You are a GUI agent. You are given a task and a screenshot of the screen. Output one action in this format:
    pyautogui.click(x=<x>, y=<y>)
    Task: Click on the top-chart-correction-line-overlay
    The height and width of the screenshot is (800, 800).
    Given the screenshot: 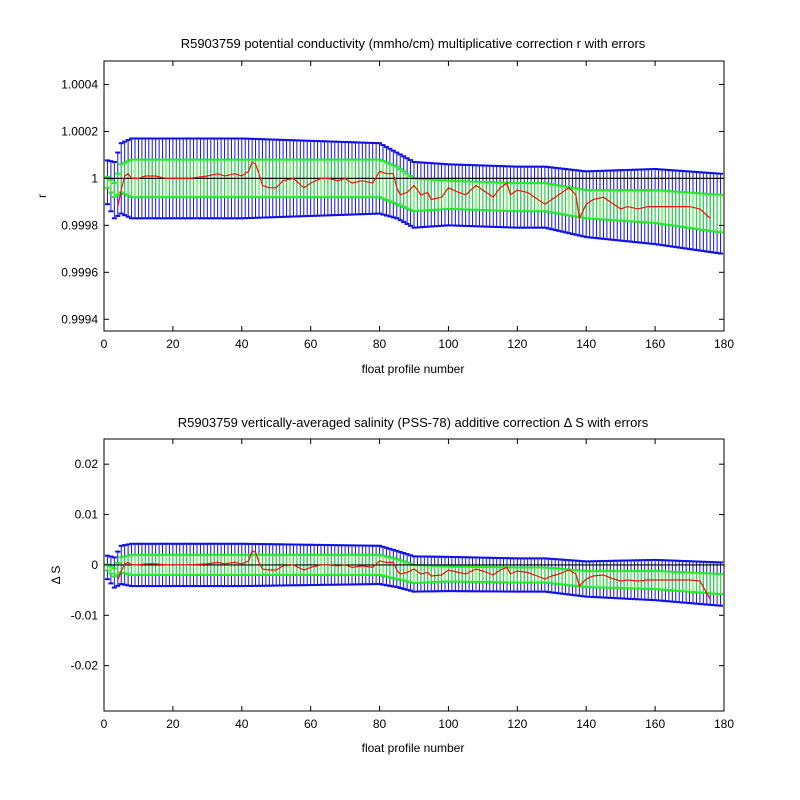 What is the action you would take?
    pyautogui.click(x=414, y=190)
    